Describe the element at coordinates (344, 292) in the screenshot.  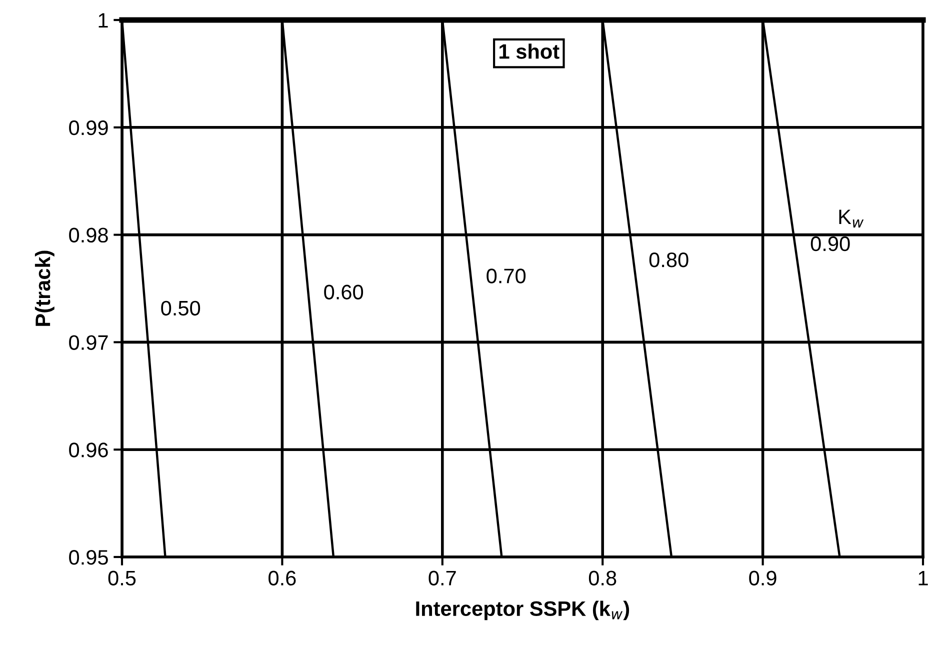
I see `series-label: 0.60` at that location.